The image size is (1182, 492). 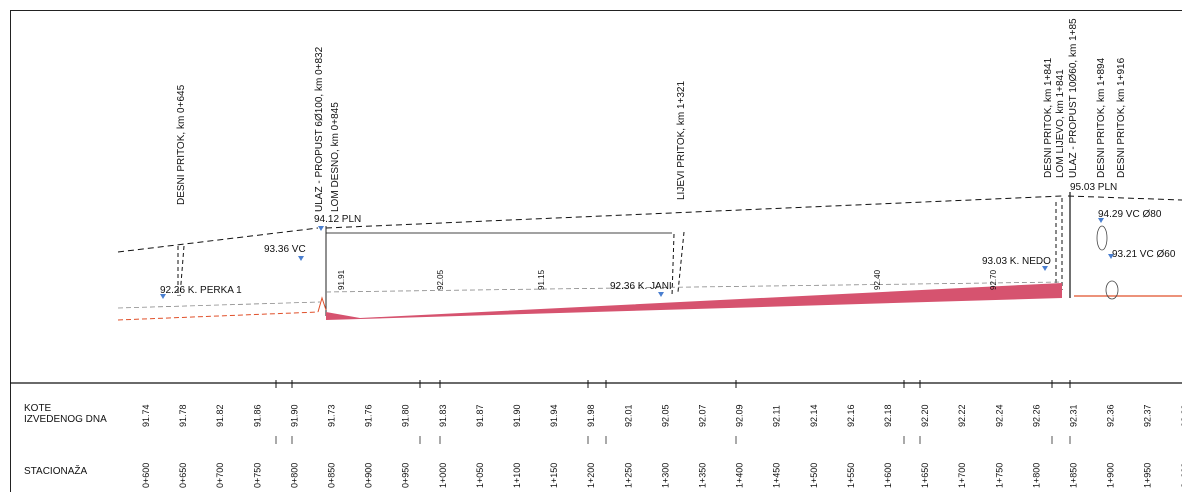 What do you see at coordinates (637, 258) in the screenshot?
I see `level-markers` at bounding box center [637, 258].